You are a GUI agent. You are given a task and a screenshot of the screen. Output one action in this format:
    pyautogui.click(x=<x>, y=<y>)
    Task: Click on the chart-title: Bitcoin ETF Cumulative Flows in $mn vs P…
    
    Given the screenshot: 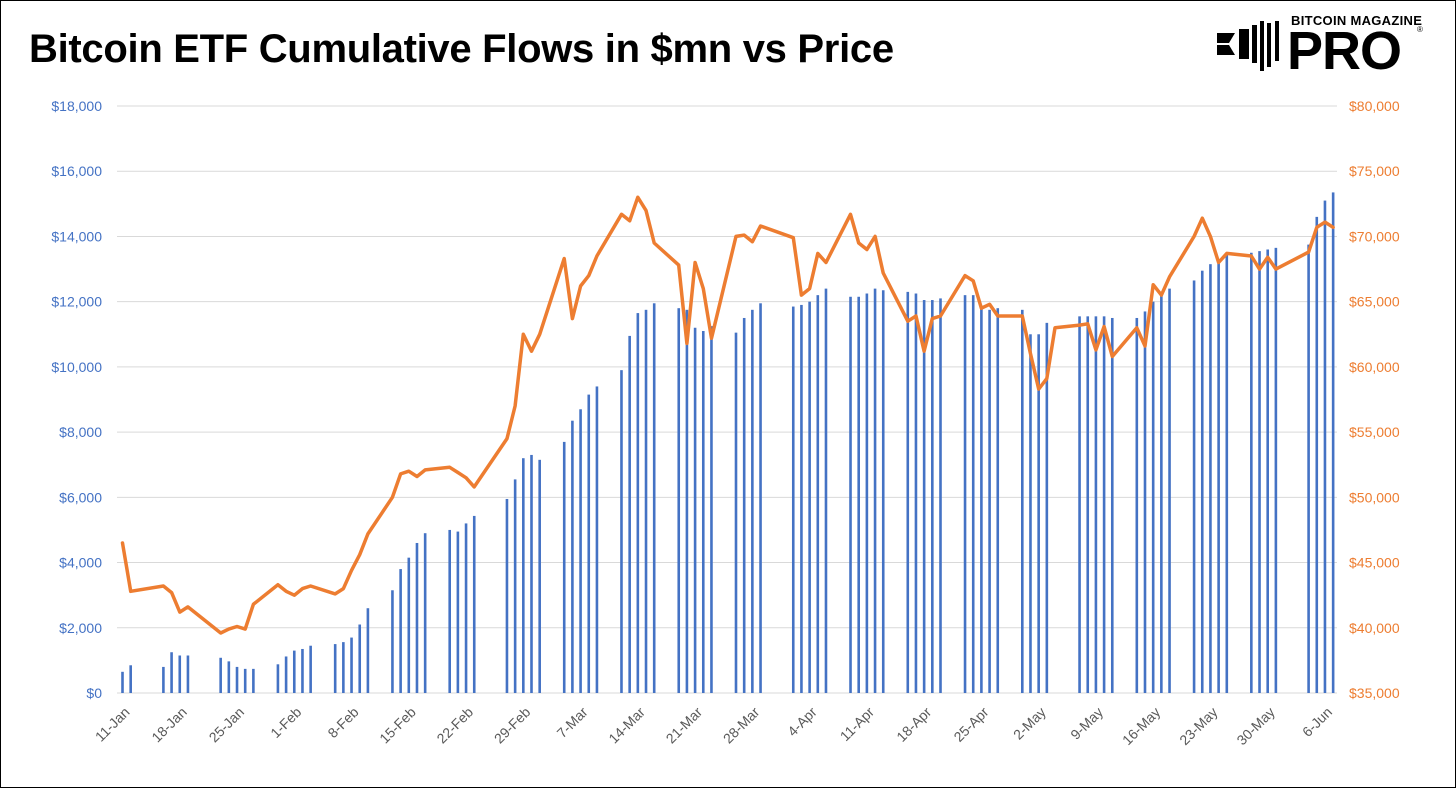 What is the action you would take?
    pyautogui.click(x=461, y=49)
    